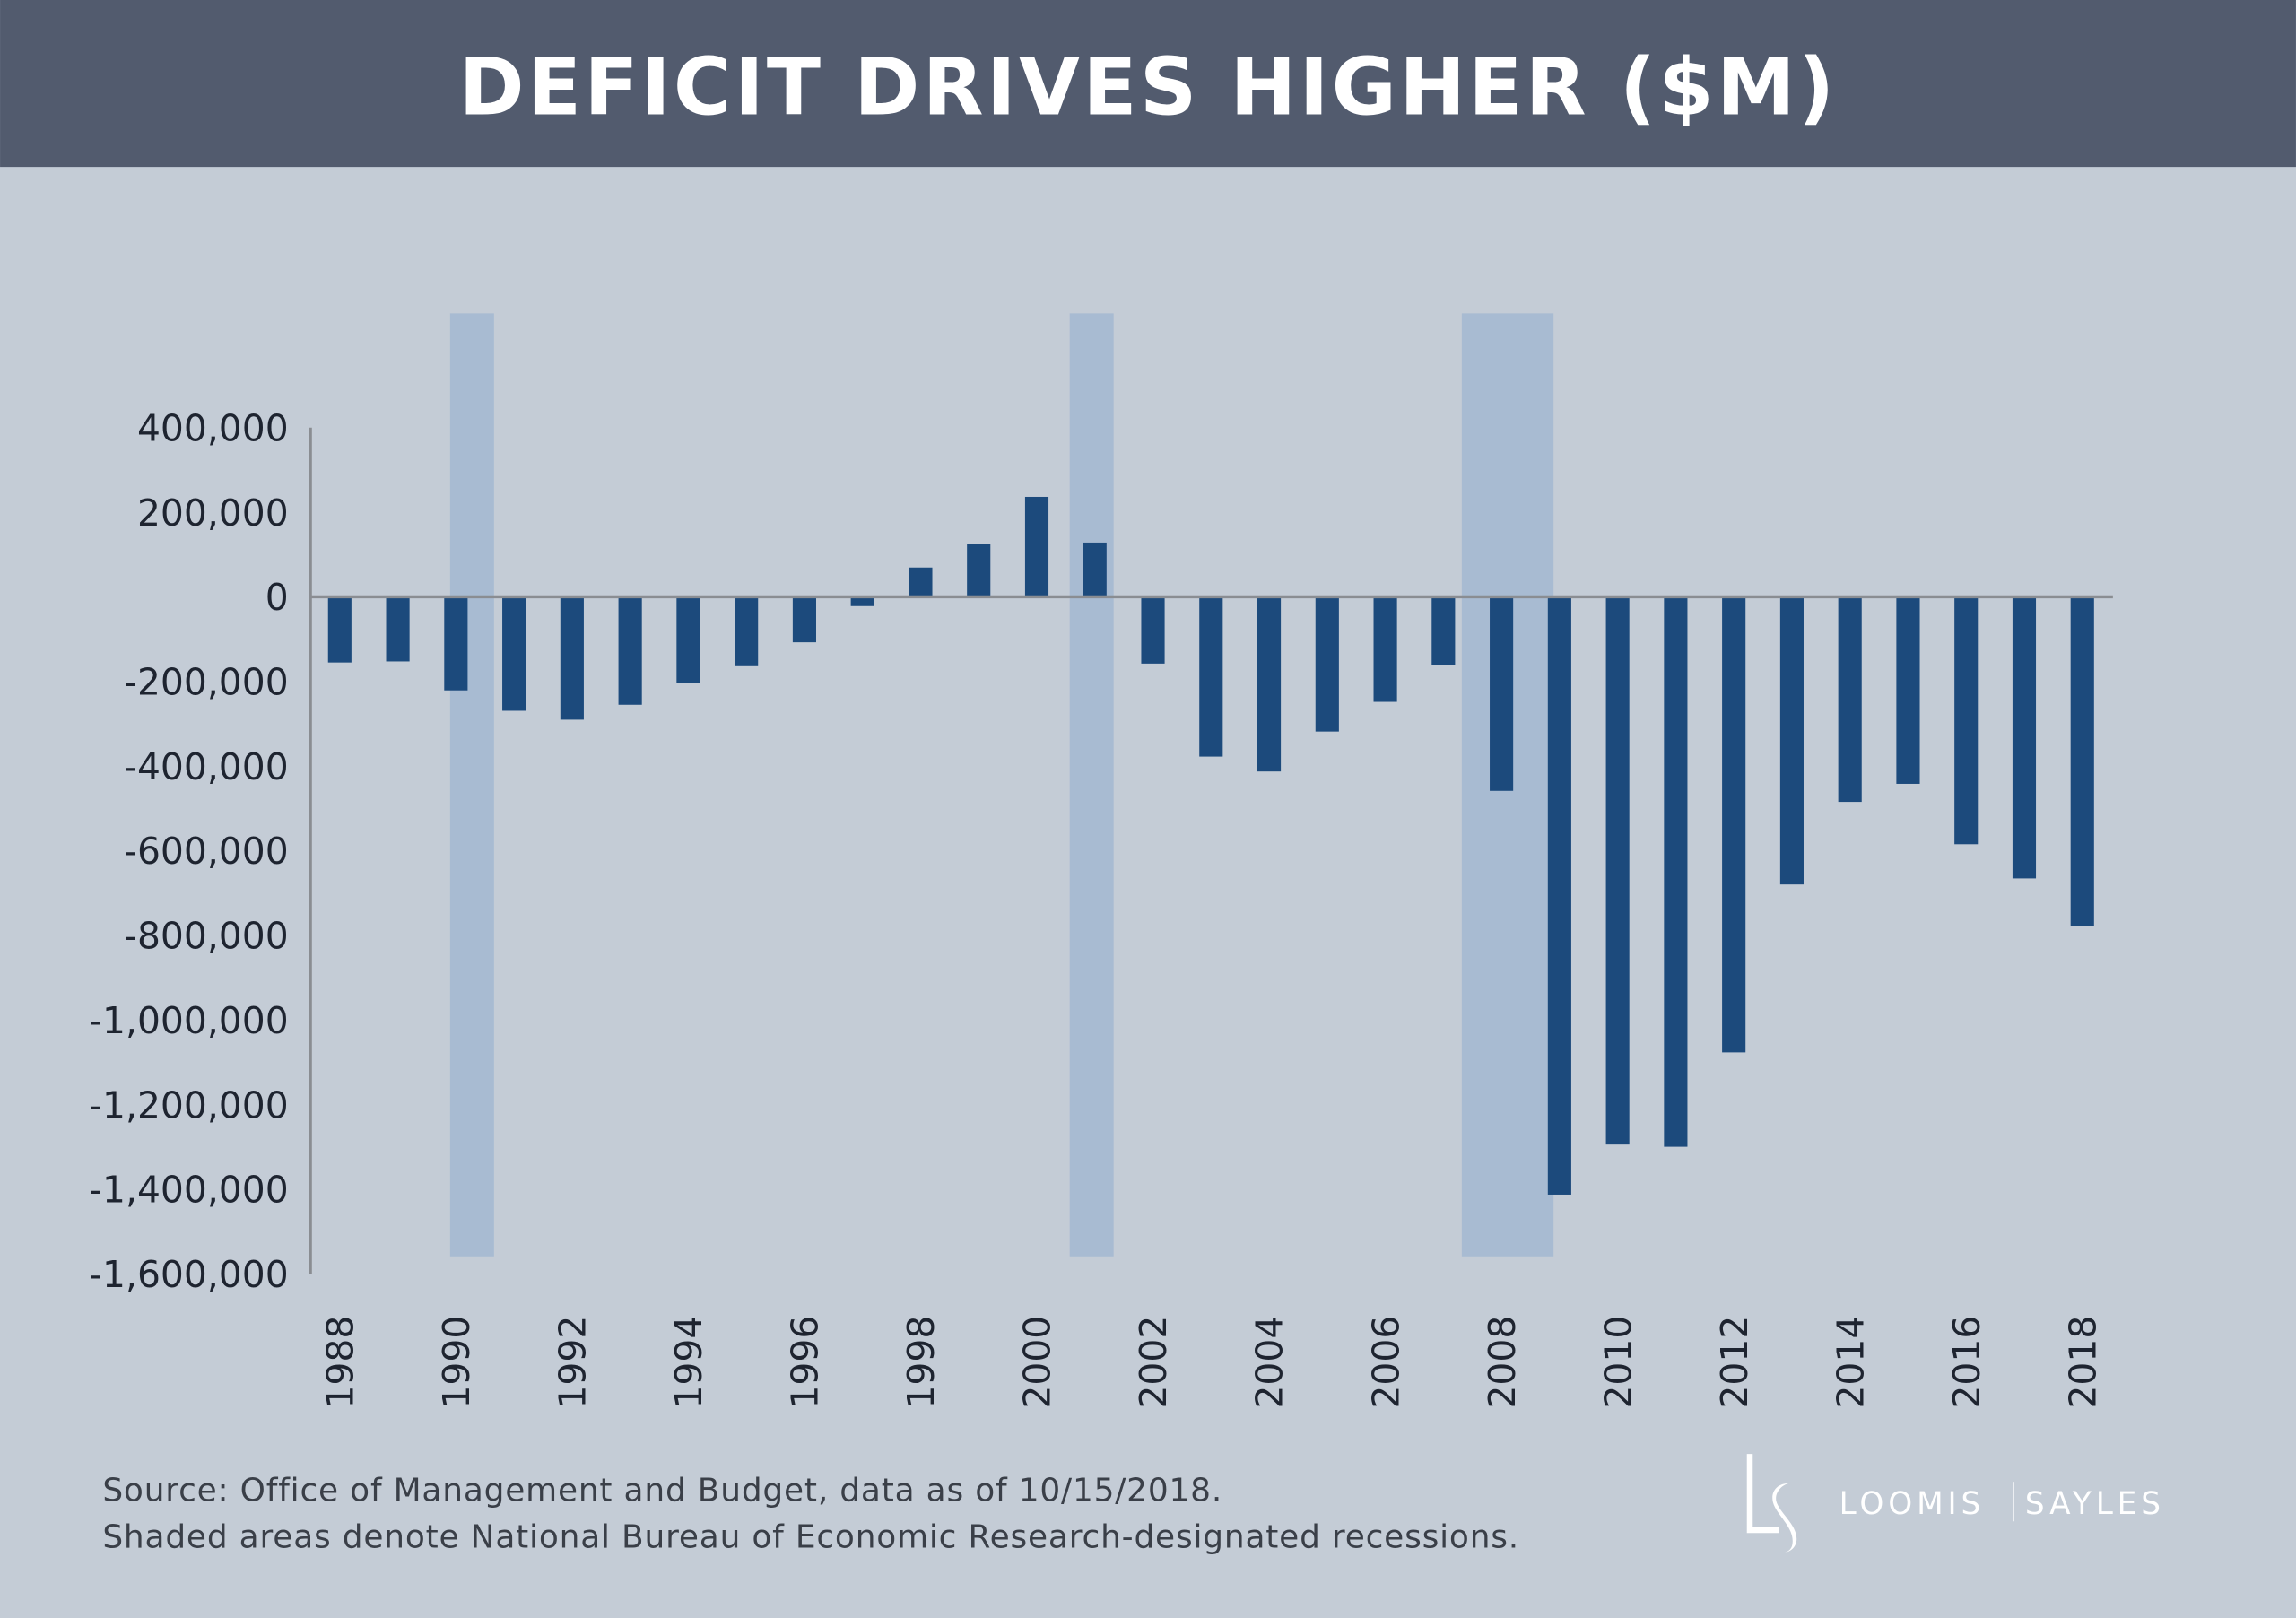 This screenshot has height=1618, width=2296. Describe the element at coordinates (1771, 1504) in the screenshot. I see `logo-monogram` at that location.